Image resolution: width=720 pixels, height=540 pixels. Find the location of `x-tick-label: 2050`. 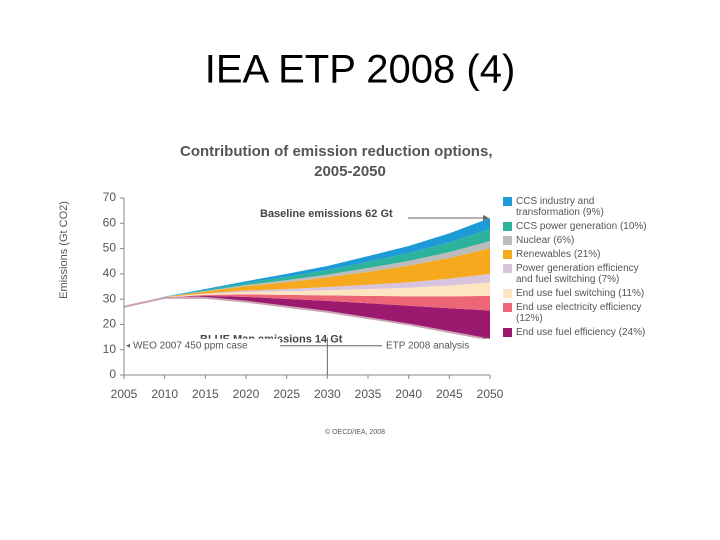

x-tick-label: 2050 is located at coordinates (490, 394).